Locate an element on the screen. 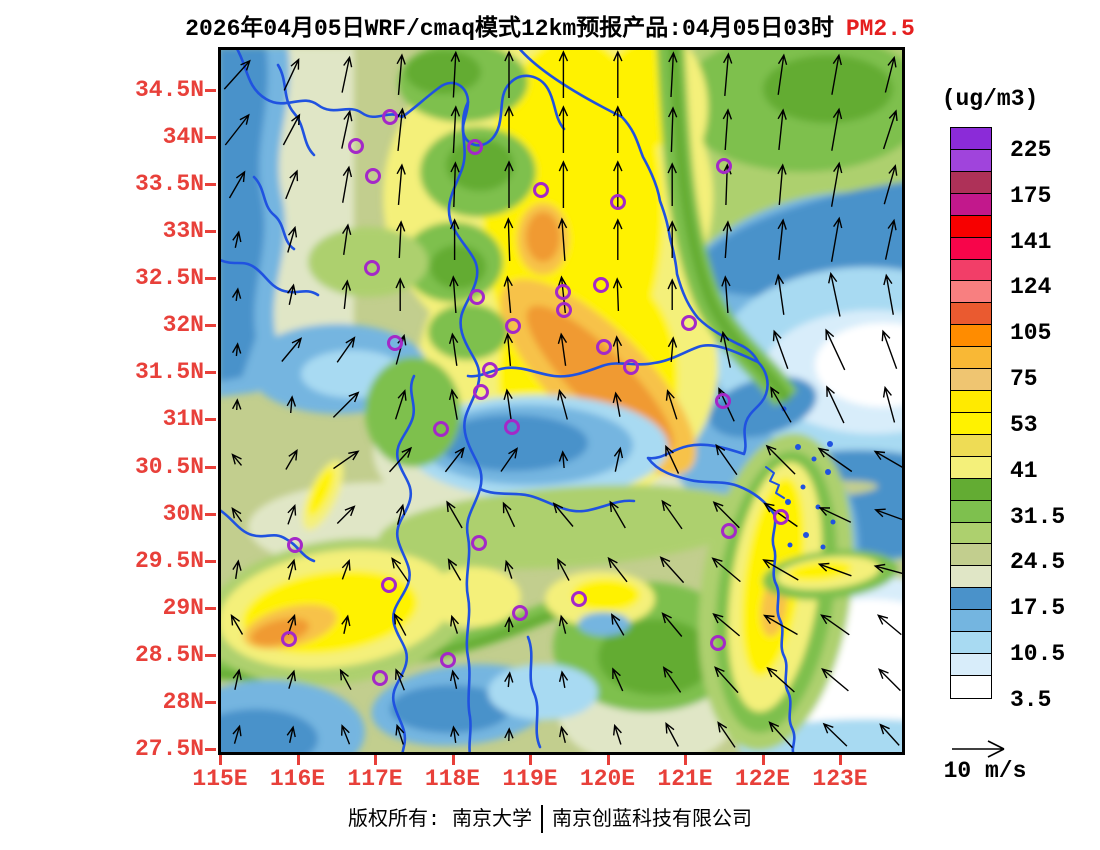 This screenshot has width=1100, height=850. lat-axis-label: 34N is located at coordinates (183, 137).